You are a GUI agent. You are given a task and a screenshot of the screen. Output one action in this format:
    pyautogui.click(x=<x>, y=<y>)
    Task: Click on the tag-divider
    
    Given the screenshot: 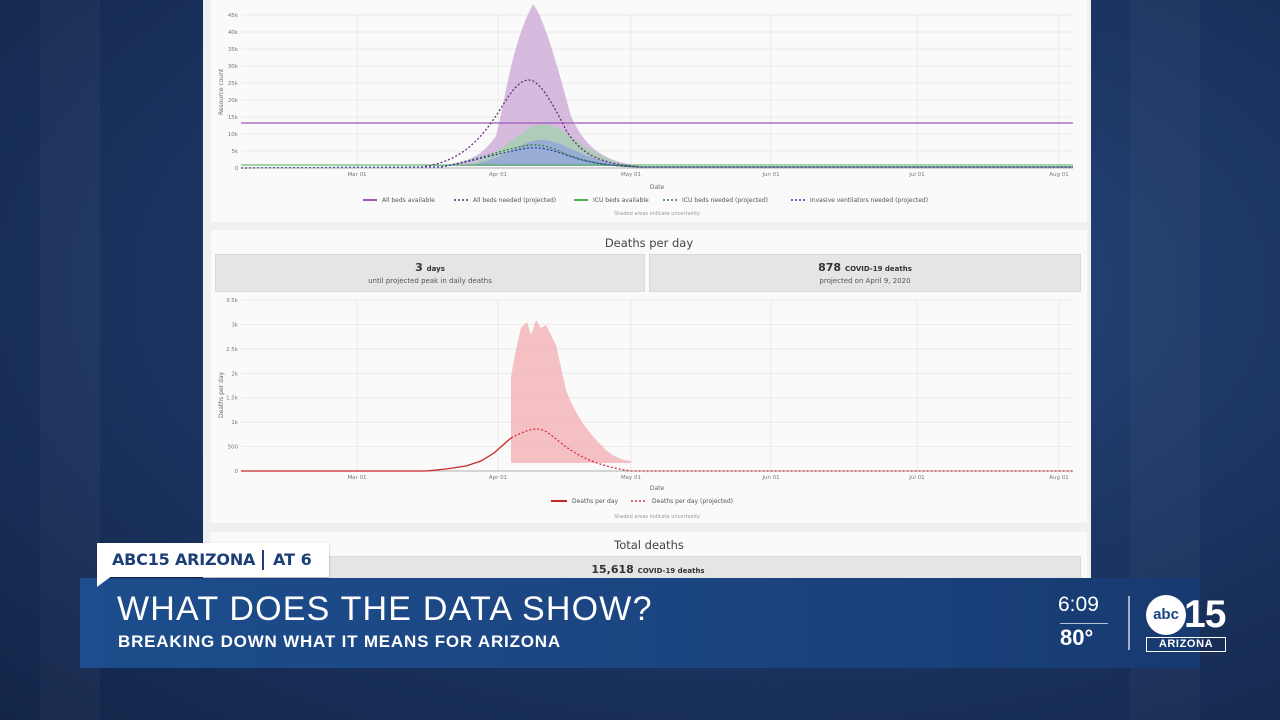 What is the action you would take?
    pyautogui.click(x=263, y=560)
    